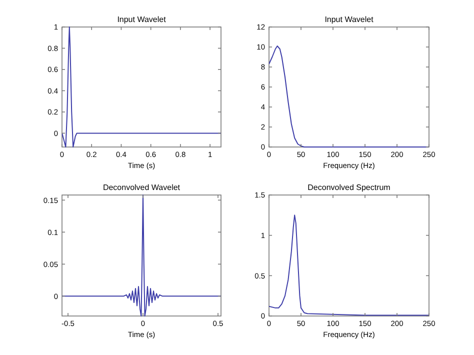 Image resolution: width=474 pixels, height=355 pixels. Describe the element at coordinates (141, 187) in the screenshot. I see `chart-title: Deconvolved Wavelet` at that location.